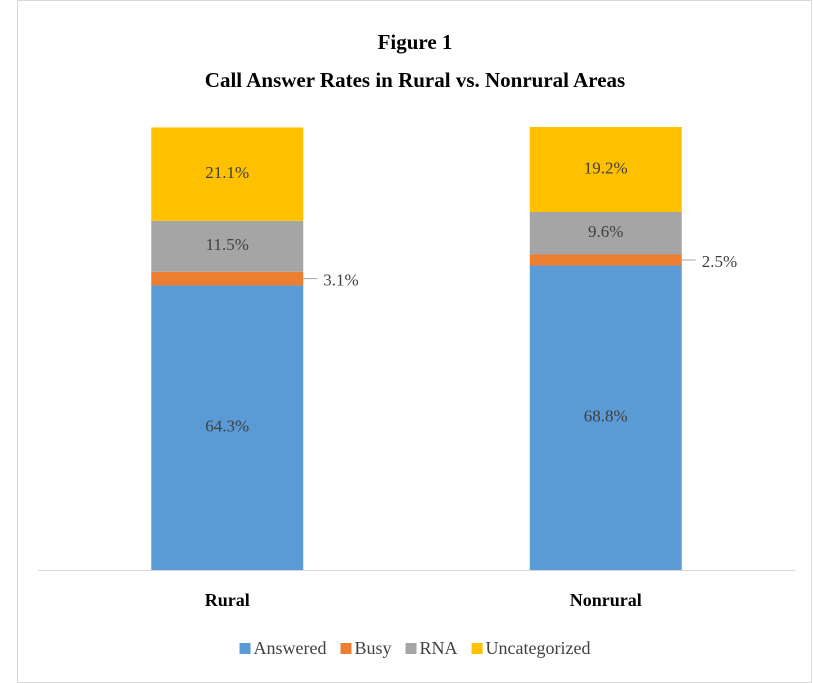  I want to click on data-label: 9.6%, so click(605, 231).